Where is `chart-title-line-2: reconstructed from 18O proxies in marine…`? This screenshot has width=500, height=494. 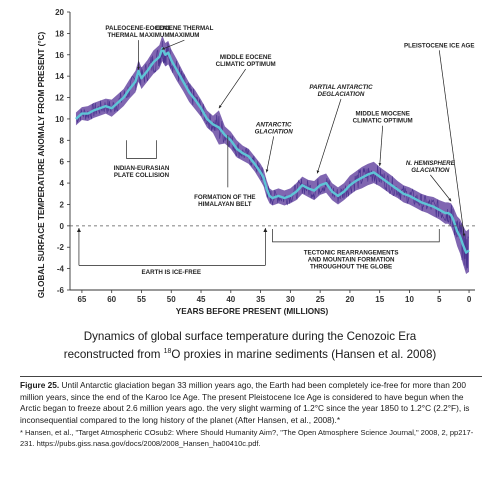
chart-title-line-2: reconstructed from 18O proxies in marine… is located at coordinates (250, 353).